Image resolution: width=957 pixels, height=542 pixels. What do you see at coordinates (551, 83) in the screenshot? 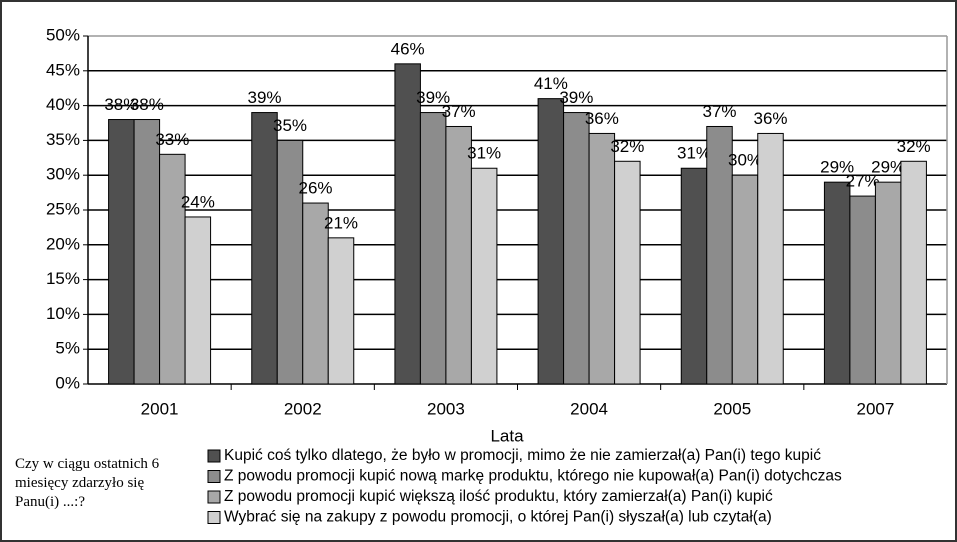
I see `data-label: 41%` at bounding box center [551, 83].